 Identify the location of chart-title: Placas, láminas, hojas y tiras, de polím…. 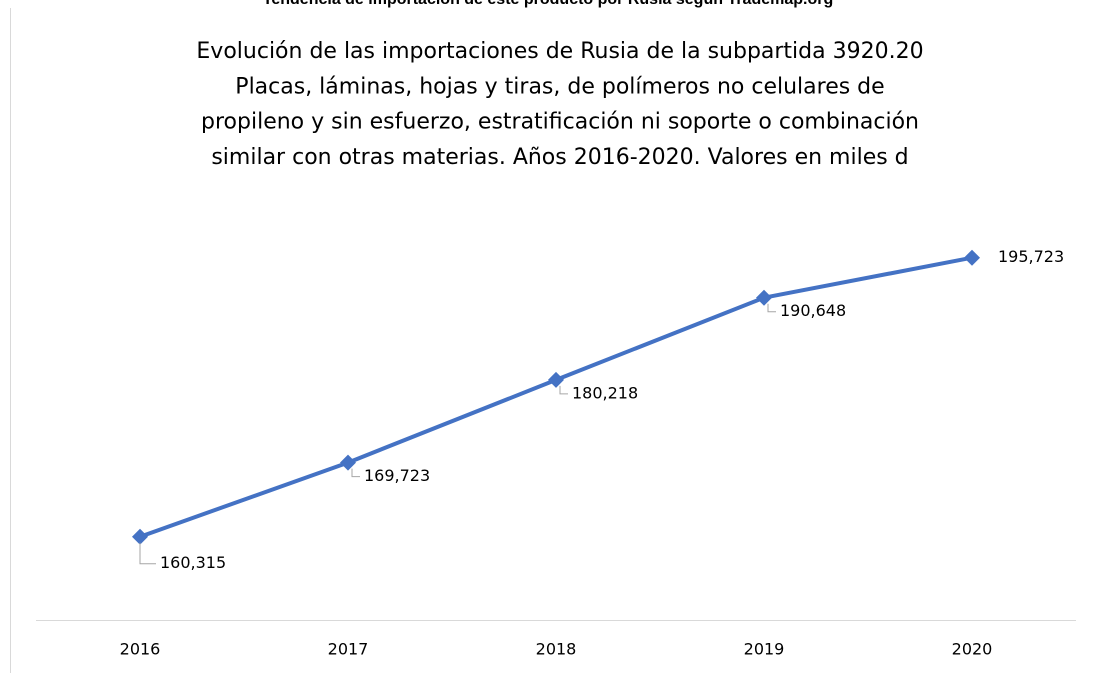
(559, 86).